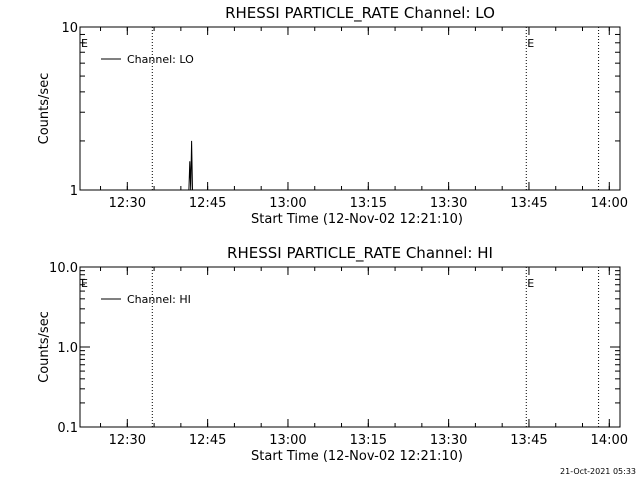 This screenshot has width=640, height=480. I want to click on timestamp-label: 21-Oct-2021 05:33, so click(598, 471).